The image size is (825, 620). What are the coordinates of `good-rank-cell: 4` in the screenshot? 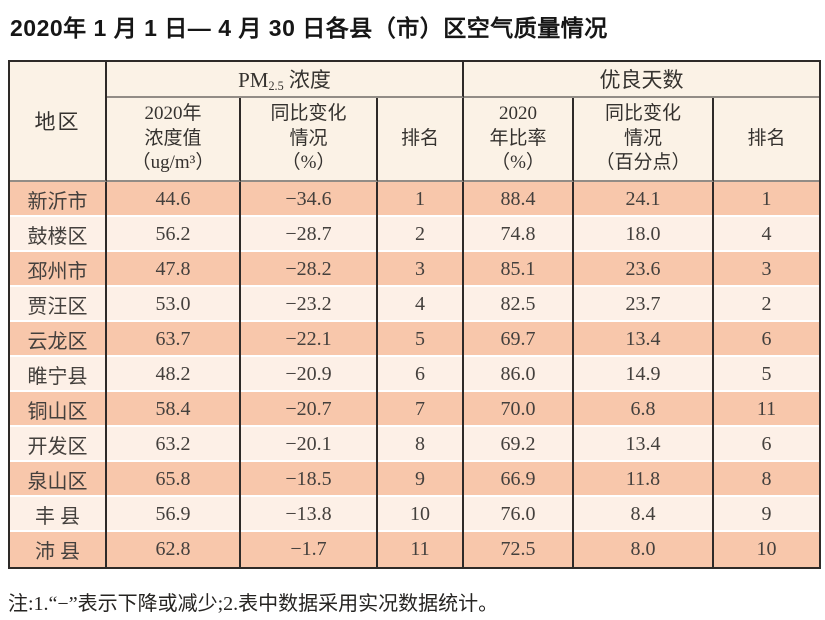 It's located at (766, 234).